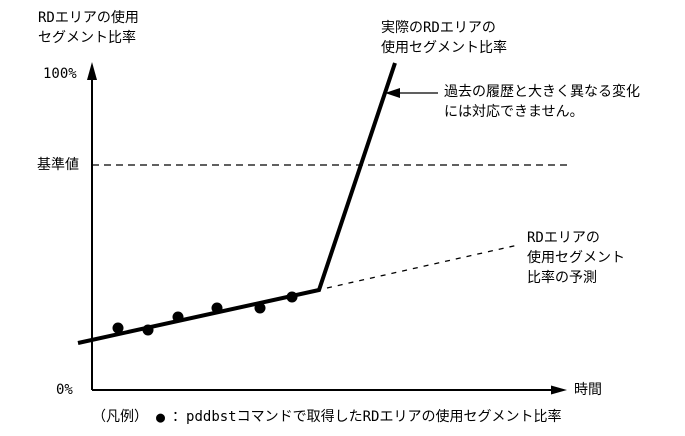  Describe the element at coordinates (542, 102) in the screenshot. I see `annotation-warning: 過去の履歴と大きく異なる変化 には対応できません。` at that location.